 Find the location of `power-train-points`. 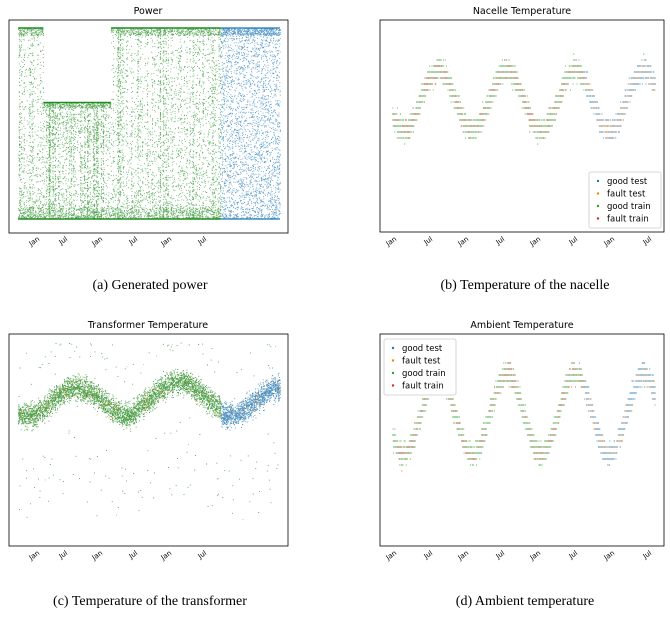

power-train-points is located at coordinates (120, 123).